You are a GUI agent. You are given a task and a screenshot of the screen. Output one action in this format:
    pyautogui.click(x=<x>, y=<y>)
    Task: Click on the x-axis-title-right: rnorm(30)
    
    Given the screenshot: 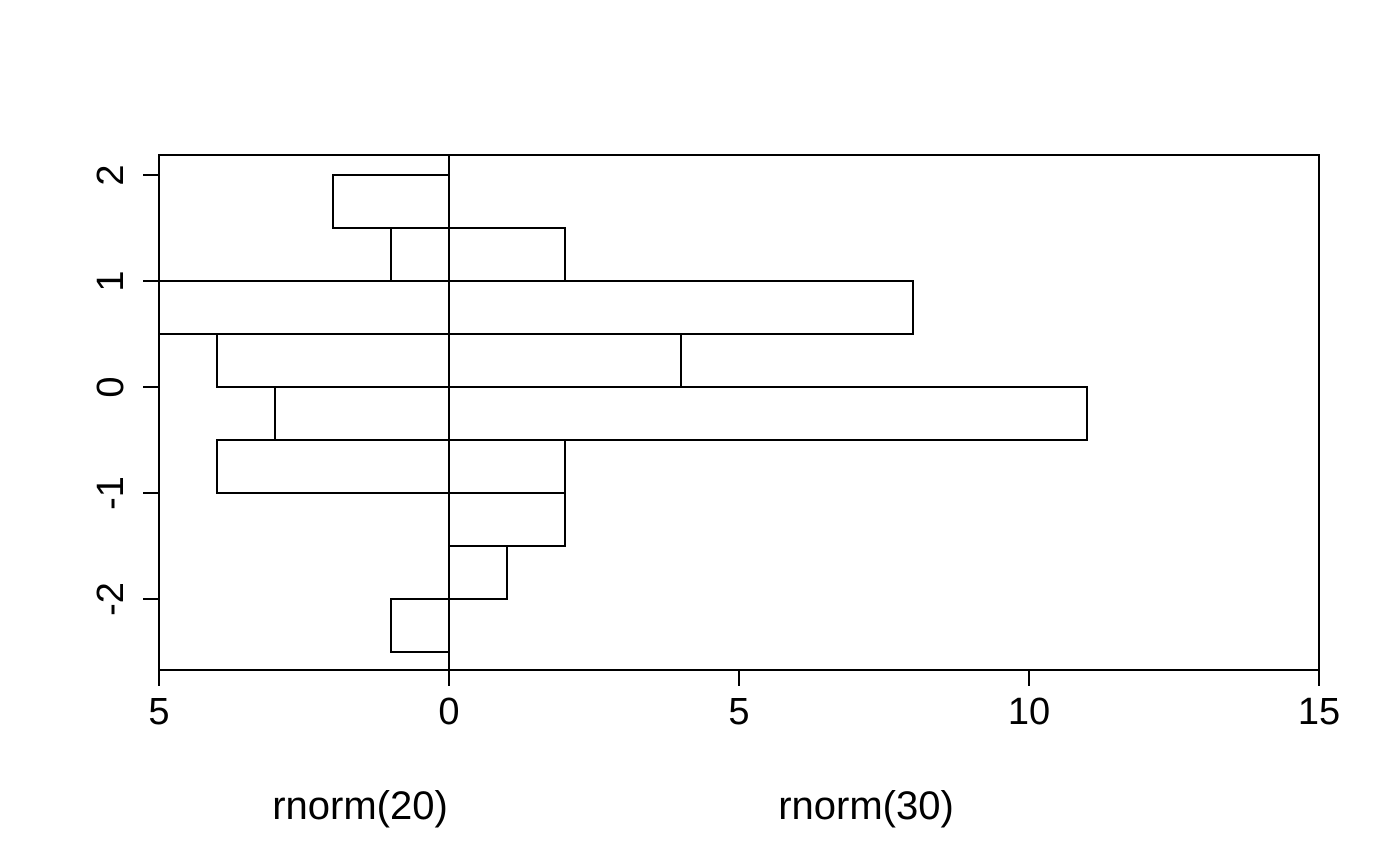 What is the action you would take?
    pyautogui.click(x=866, y=806)
    